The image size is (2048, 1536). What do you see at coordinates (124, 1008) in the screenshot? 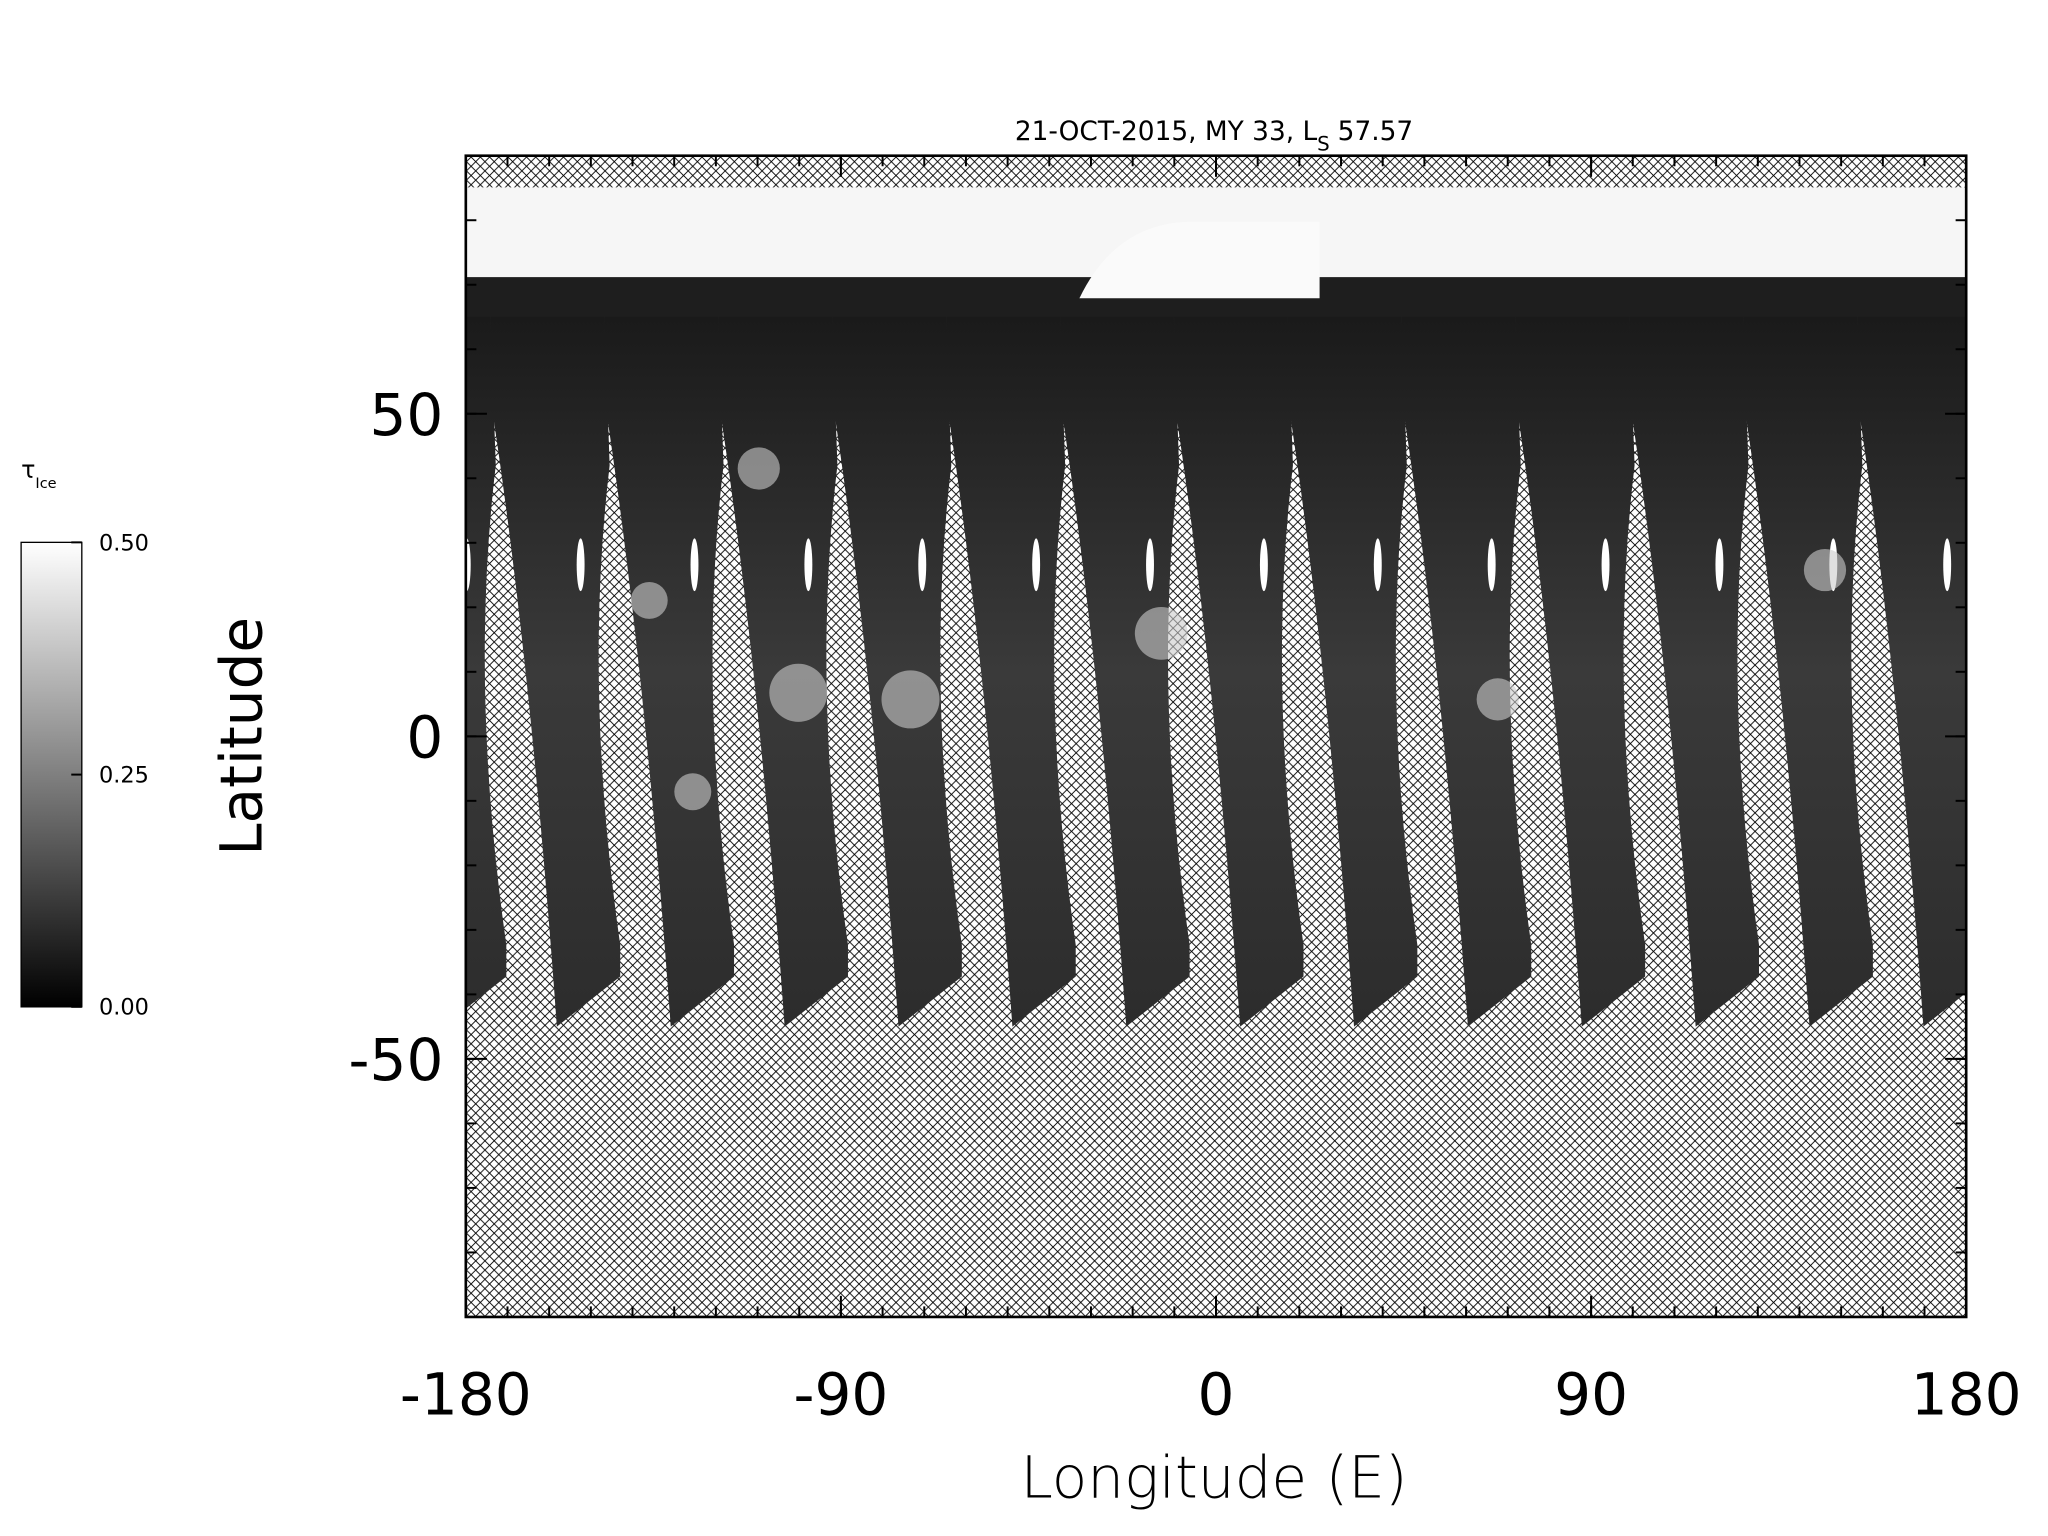
I see `colorbar-tick-label: 0.00` at bounding box center [124, 1008].